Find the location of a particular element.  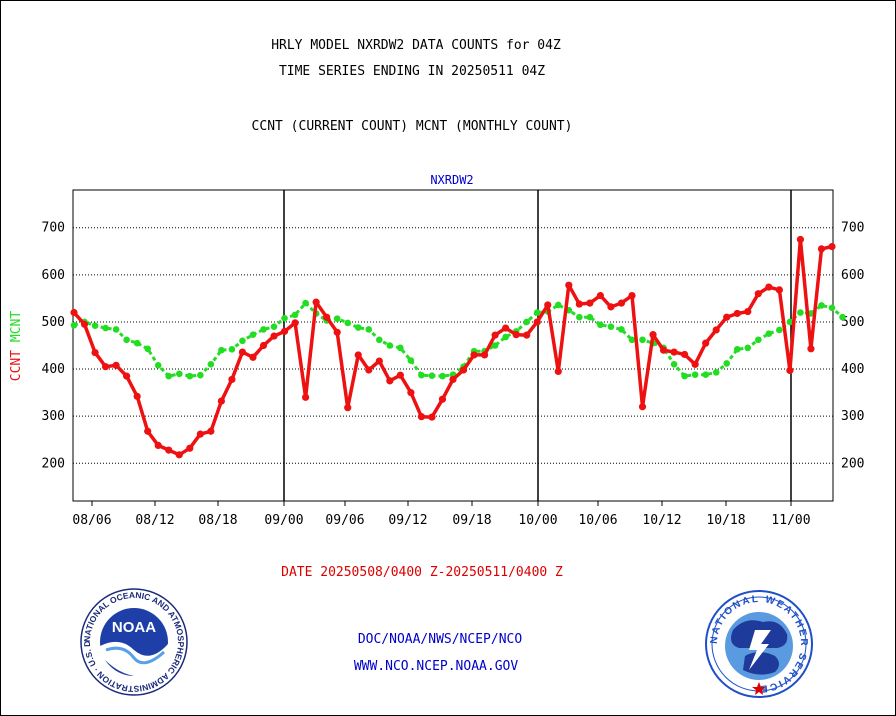

ytick-left-300: 300 is located at coordinates (53, 416).